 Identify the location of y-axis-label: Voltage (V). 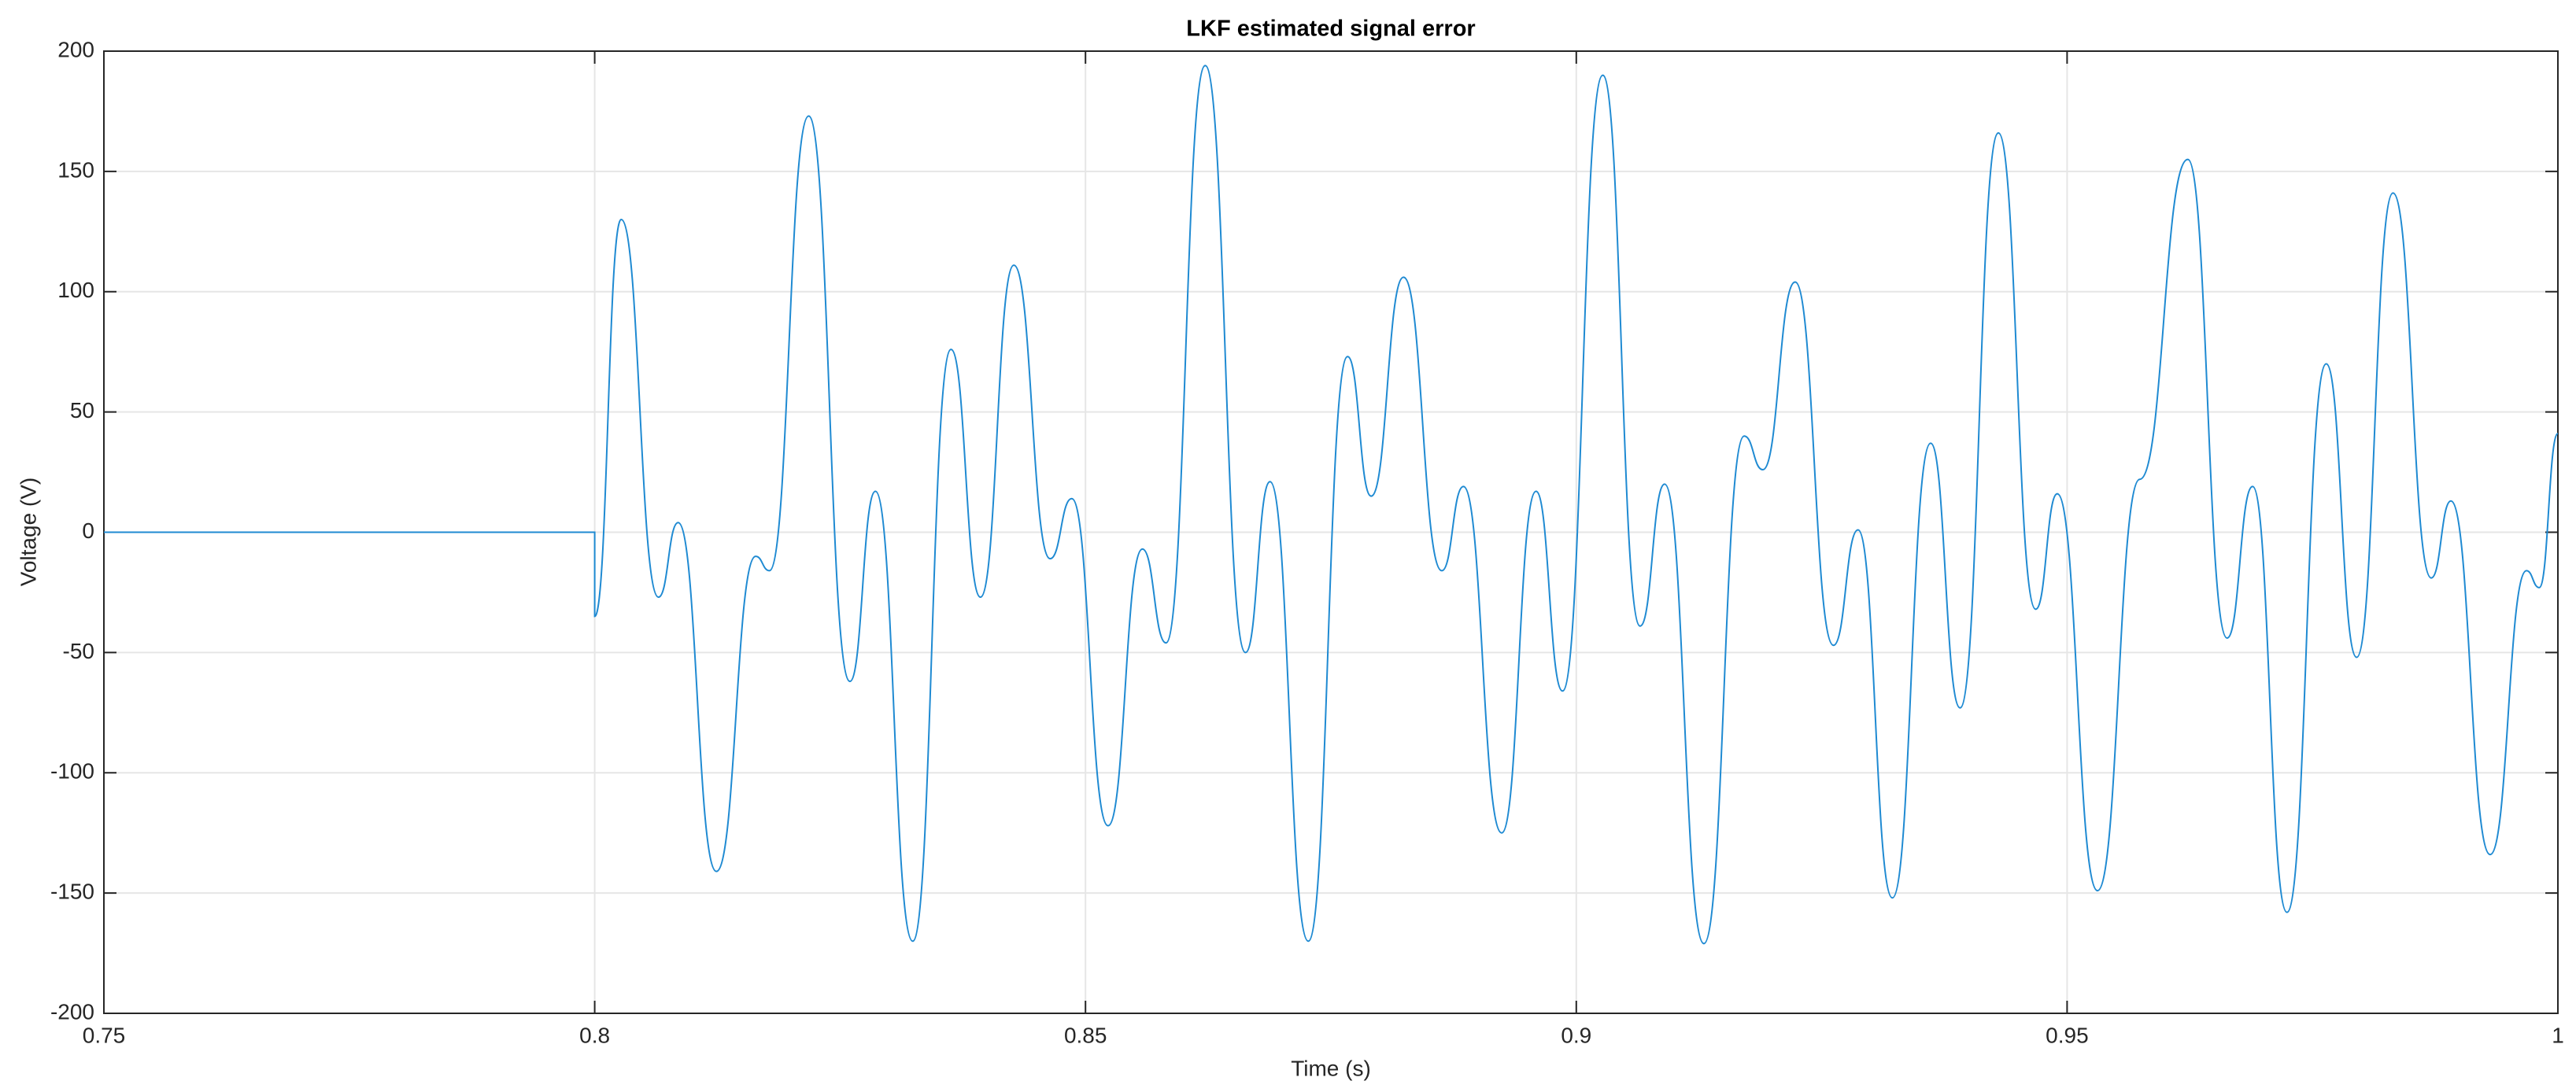
(28, 532).